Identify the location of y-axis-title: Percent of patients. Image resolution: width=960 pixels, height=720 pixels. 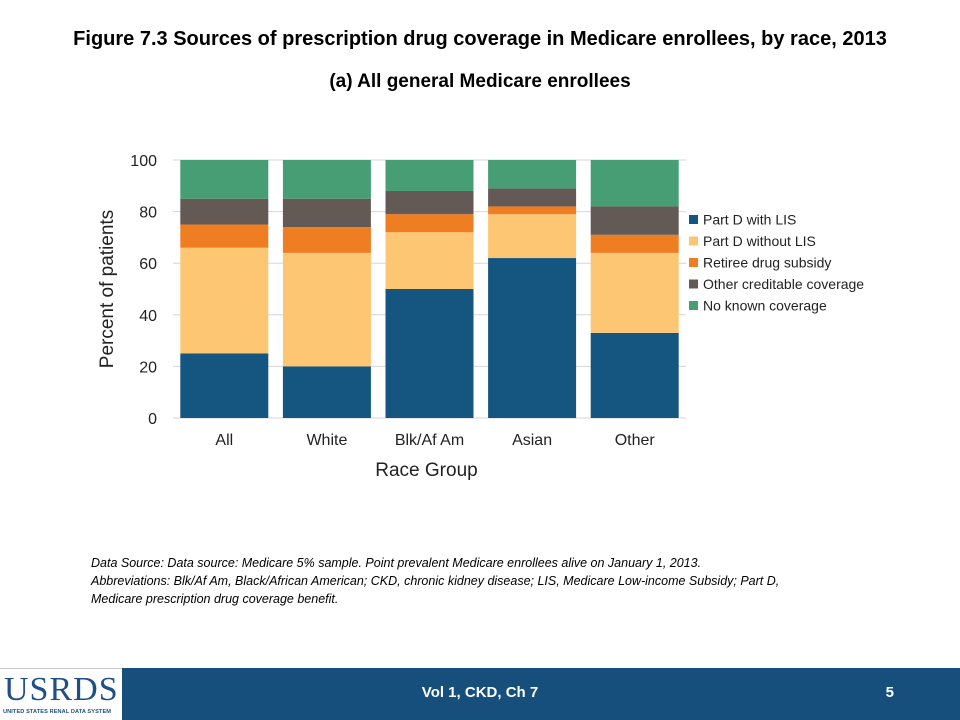
(107, 289).